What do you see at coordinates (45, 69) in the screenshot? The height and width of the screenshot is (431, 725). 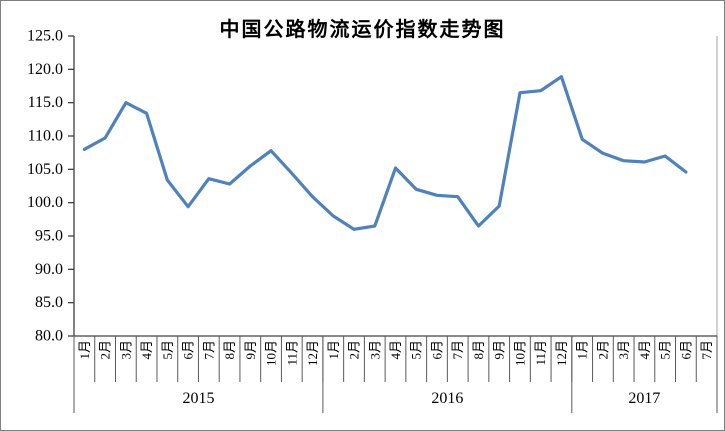 I see `y-tick-label: 120.0` at bounding box center [45, 69].